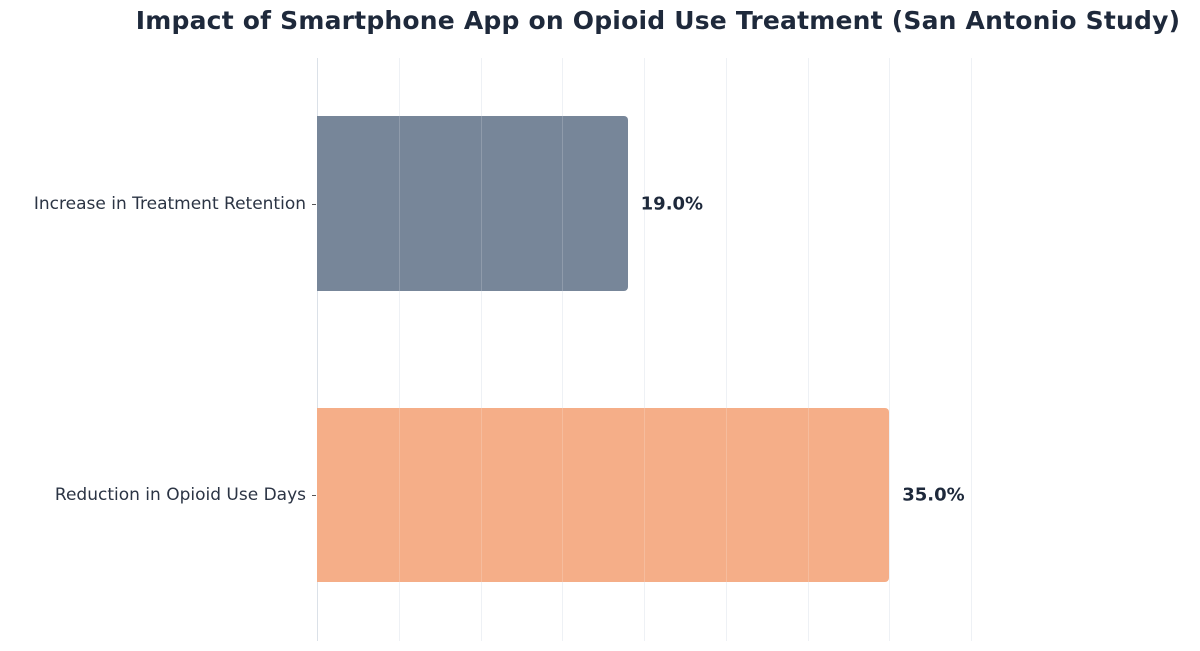  I want to click on bar-value-label: 35.0%, so click(933, 495).